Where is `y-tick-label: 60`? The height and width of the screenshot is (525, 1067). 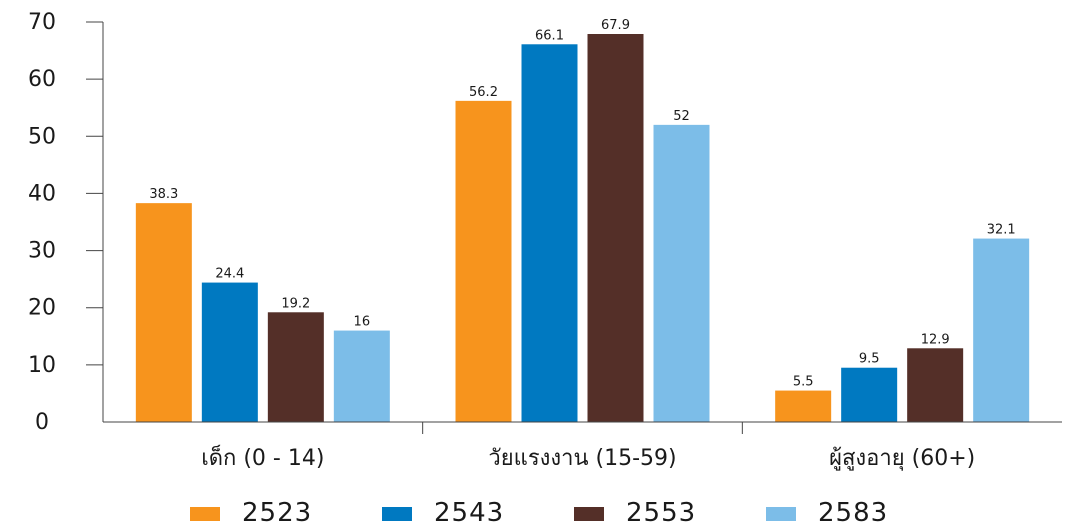
y-tick-label: 60 is located at coordinates (42, 79).